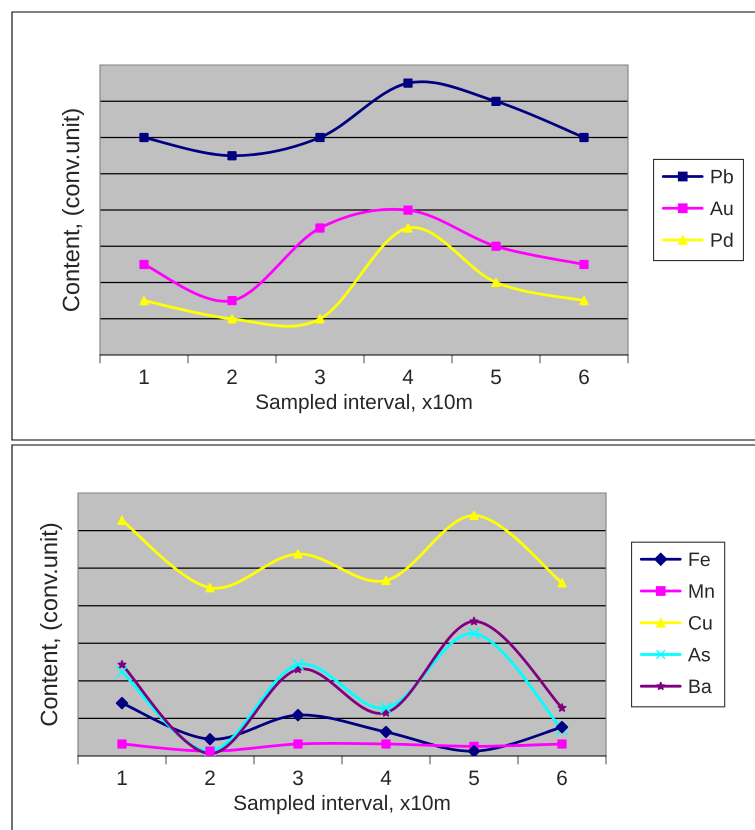 Image resolution: width=755 pixels, height=830 pixels. What do you see at coordinates (700, 623) in the screenshot?
I see `legend-label: Cu` at bounding box center [700, 623].